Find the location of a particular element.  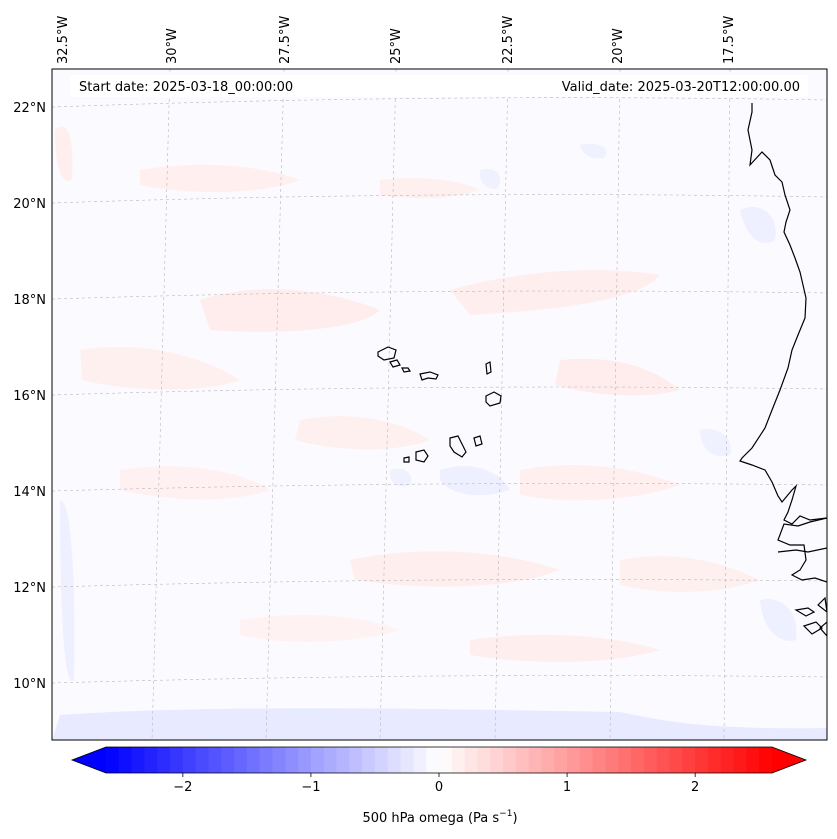

meridian-32-5w is located at coordinates (52, 82).